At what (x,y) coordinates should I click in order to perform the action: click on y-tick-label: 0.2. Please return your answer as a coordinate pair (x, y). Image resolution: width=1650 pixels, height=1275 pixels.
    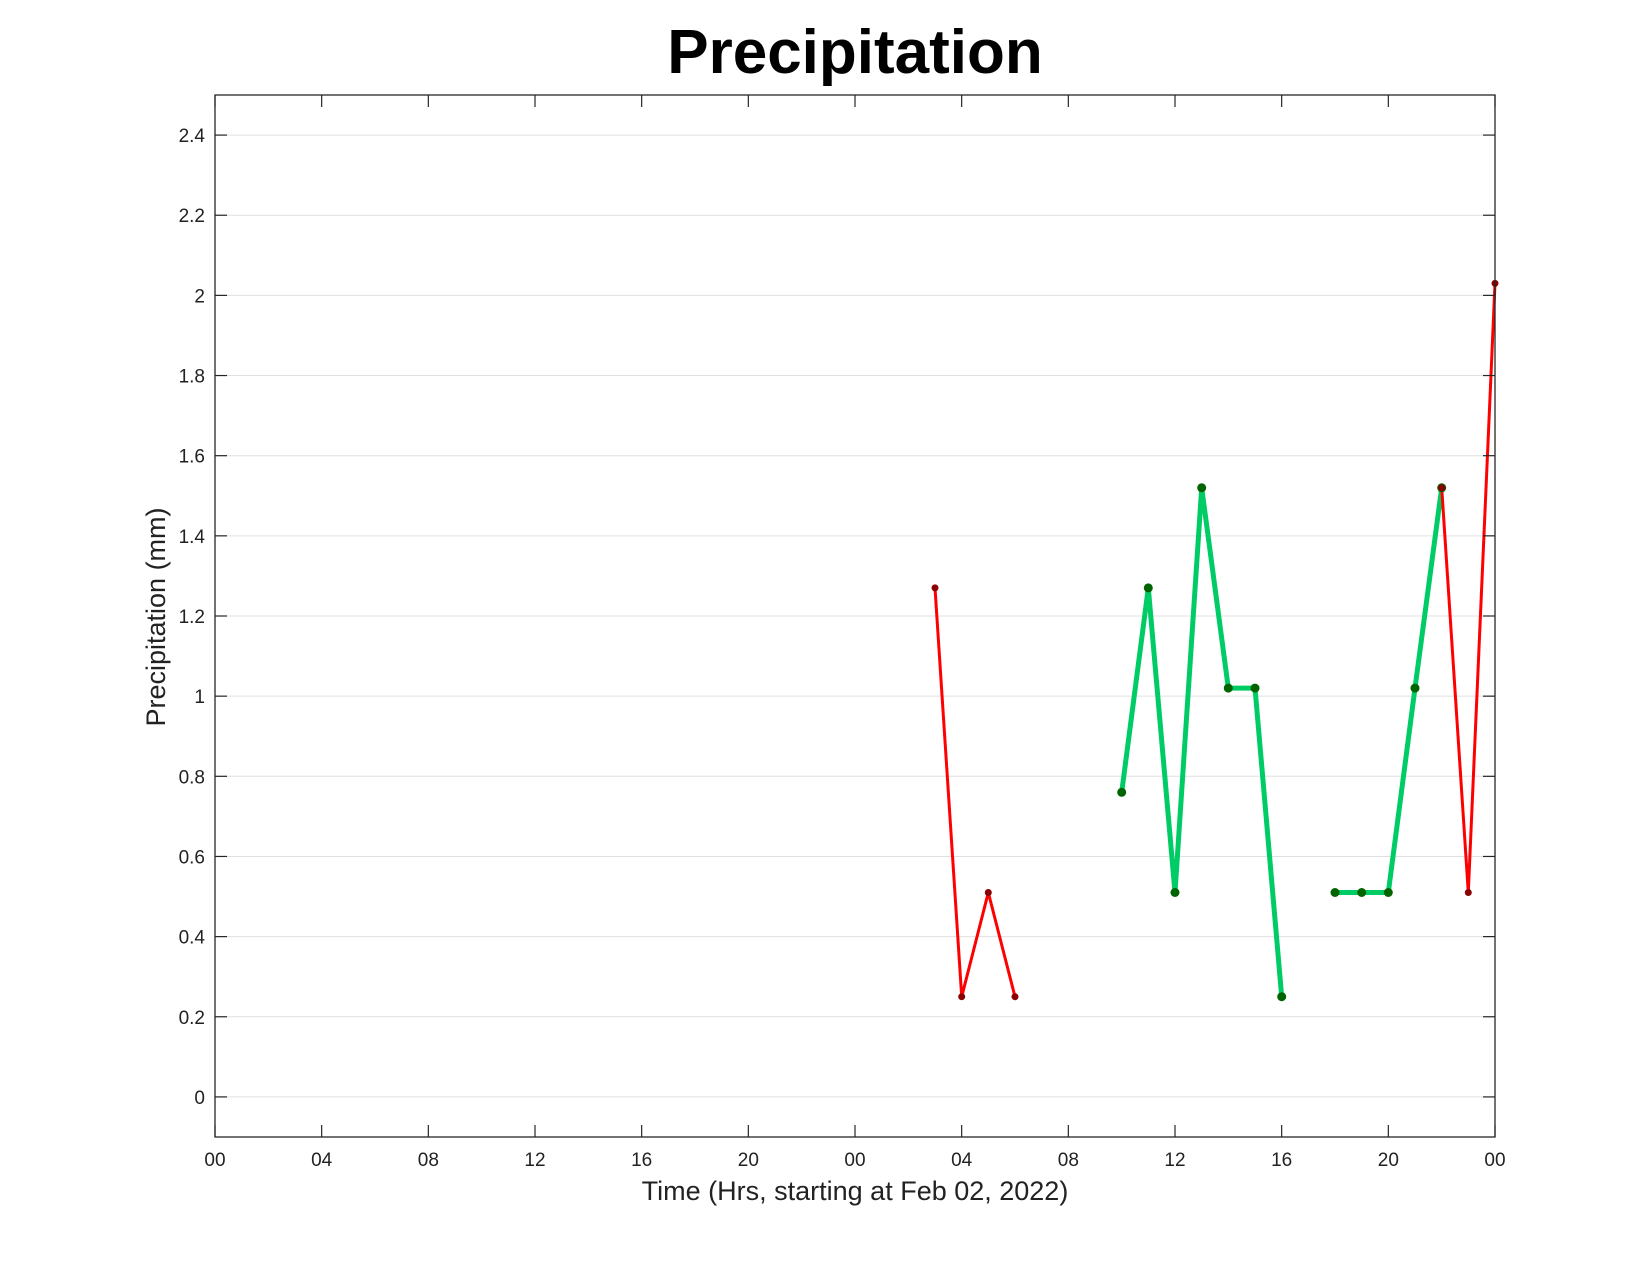
    Looking at the image, I should click on (192, 1018).